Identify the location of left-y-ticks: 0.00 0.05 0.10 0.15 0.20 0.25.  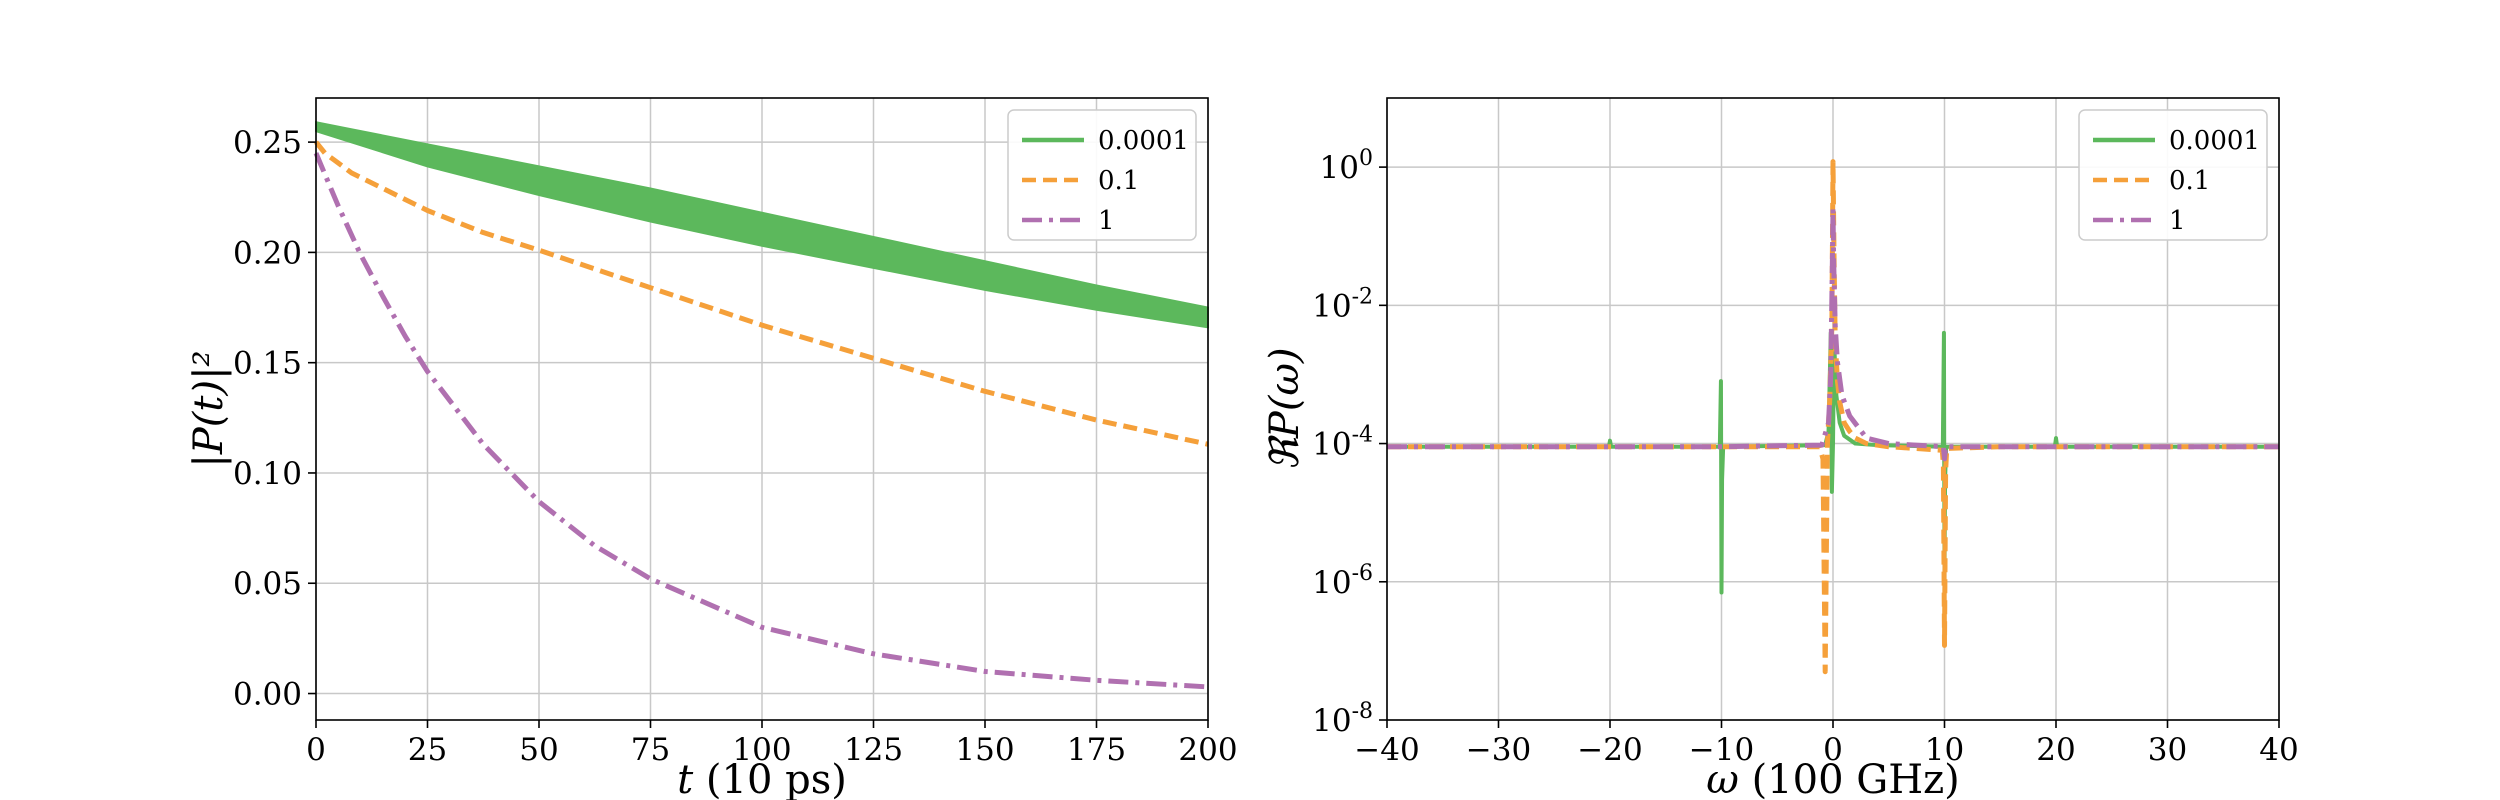
(274, 419).